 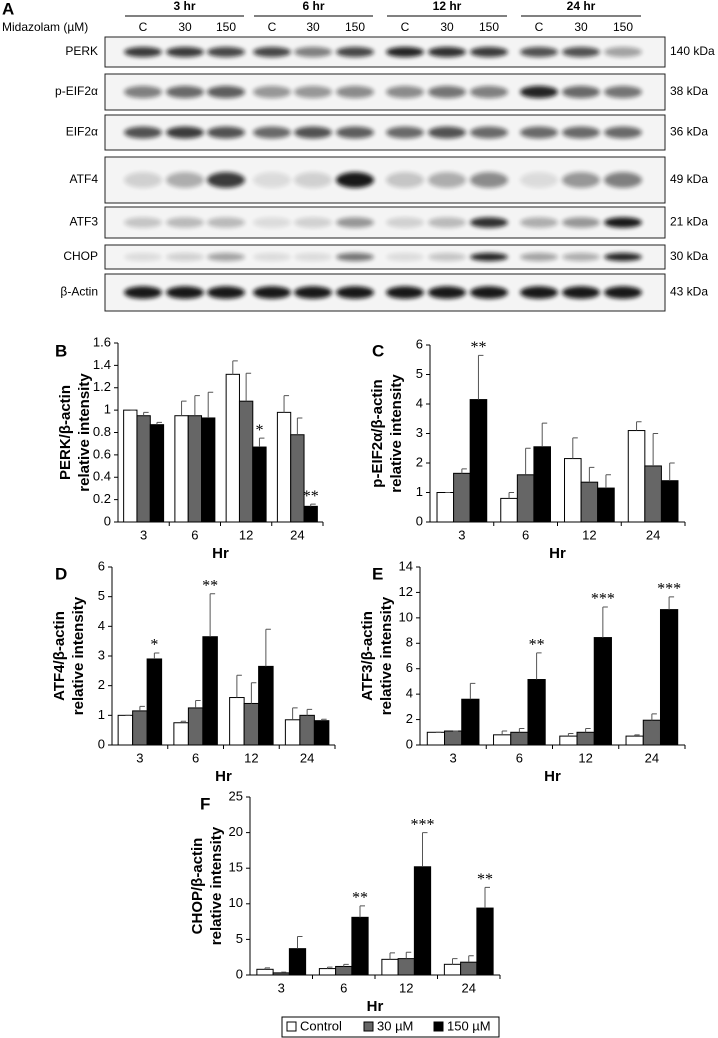 What do you see at coordinates (406, 591) in the screenshot?
I see `y-tick-label: 12` at bounding box center [406, 591].